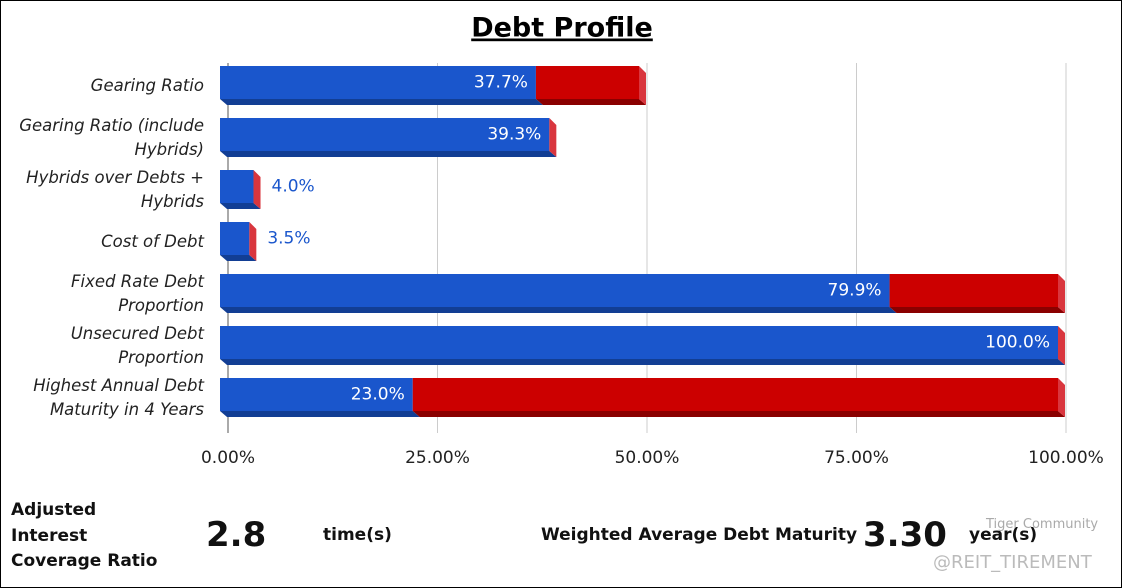 This screenshot has height=588, width=1122. What do you see at coordinates (905, 535) in the screenshot?
I see `maturity-value: 3.30` at bounding box center [905, 535].